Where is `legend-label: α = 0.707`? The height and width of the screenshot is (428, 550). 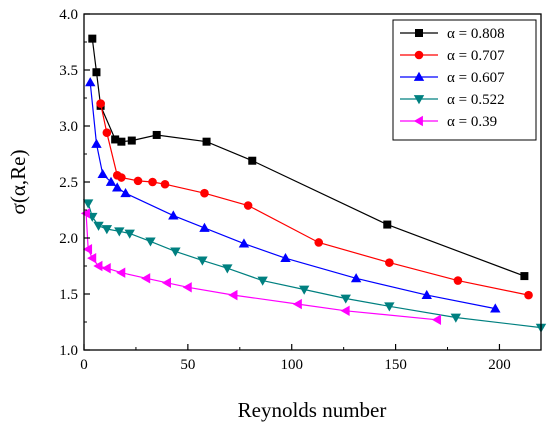
legend-label: α = 0.707 is located at coordinates (476, 56).